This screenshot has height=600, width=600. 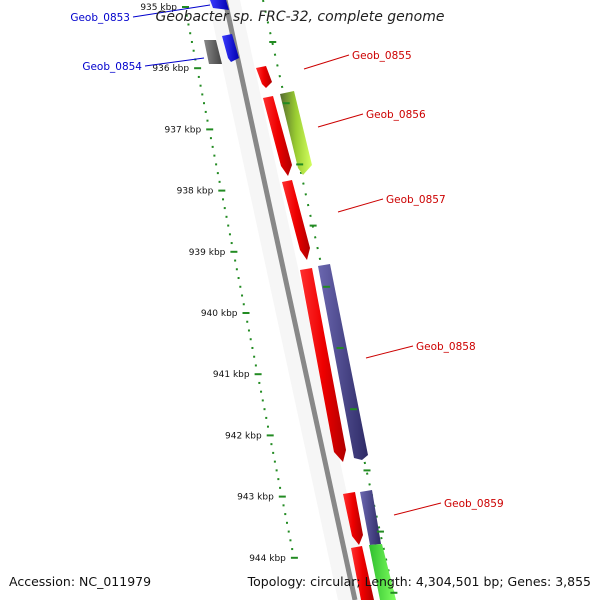 What do you see at coordinates (80, 581) in the screenshot?
I see `accession-text: Accession: NC_011979` at bounding box center [80, 581].